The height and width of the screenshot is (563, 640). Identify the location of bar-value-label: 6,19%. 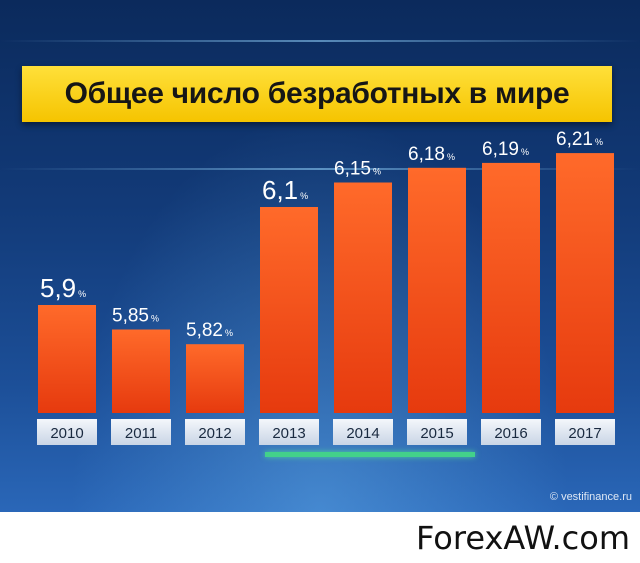
(505, 149).